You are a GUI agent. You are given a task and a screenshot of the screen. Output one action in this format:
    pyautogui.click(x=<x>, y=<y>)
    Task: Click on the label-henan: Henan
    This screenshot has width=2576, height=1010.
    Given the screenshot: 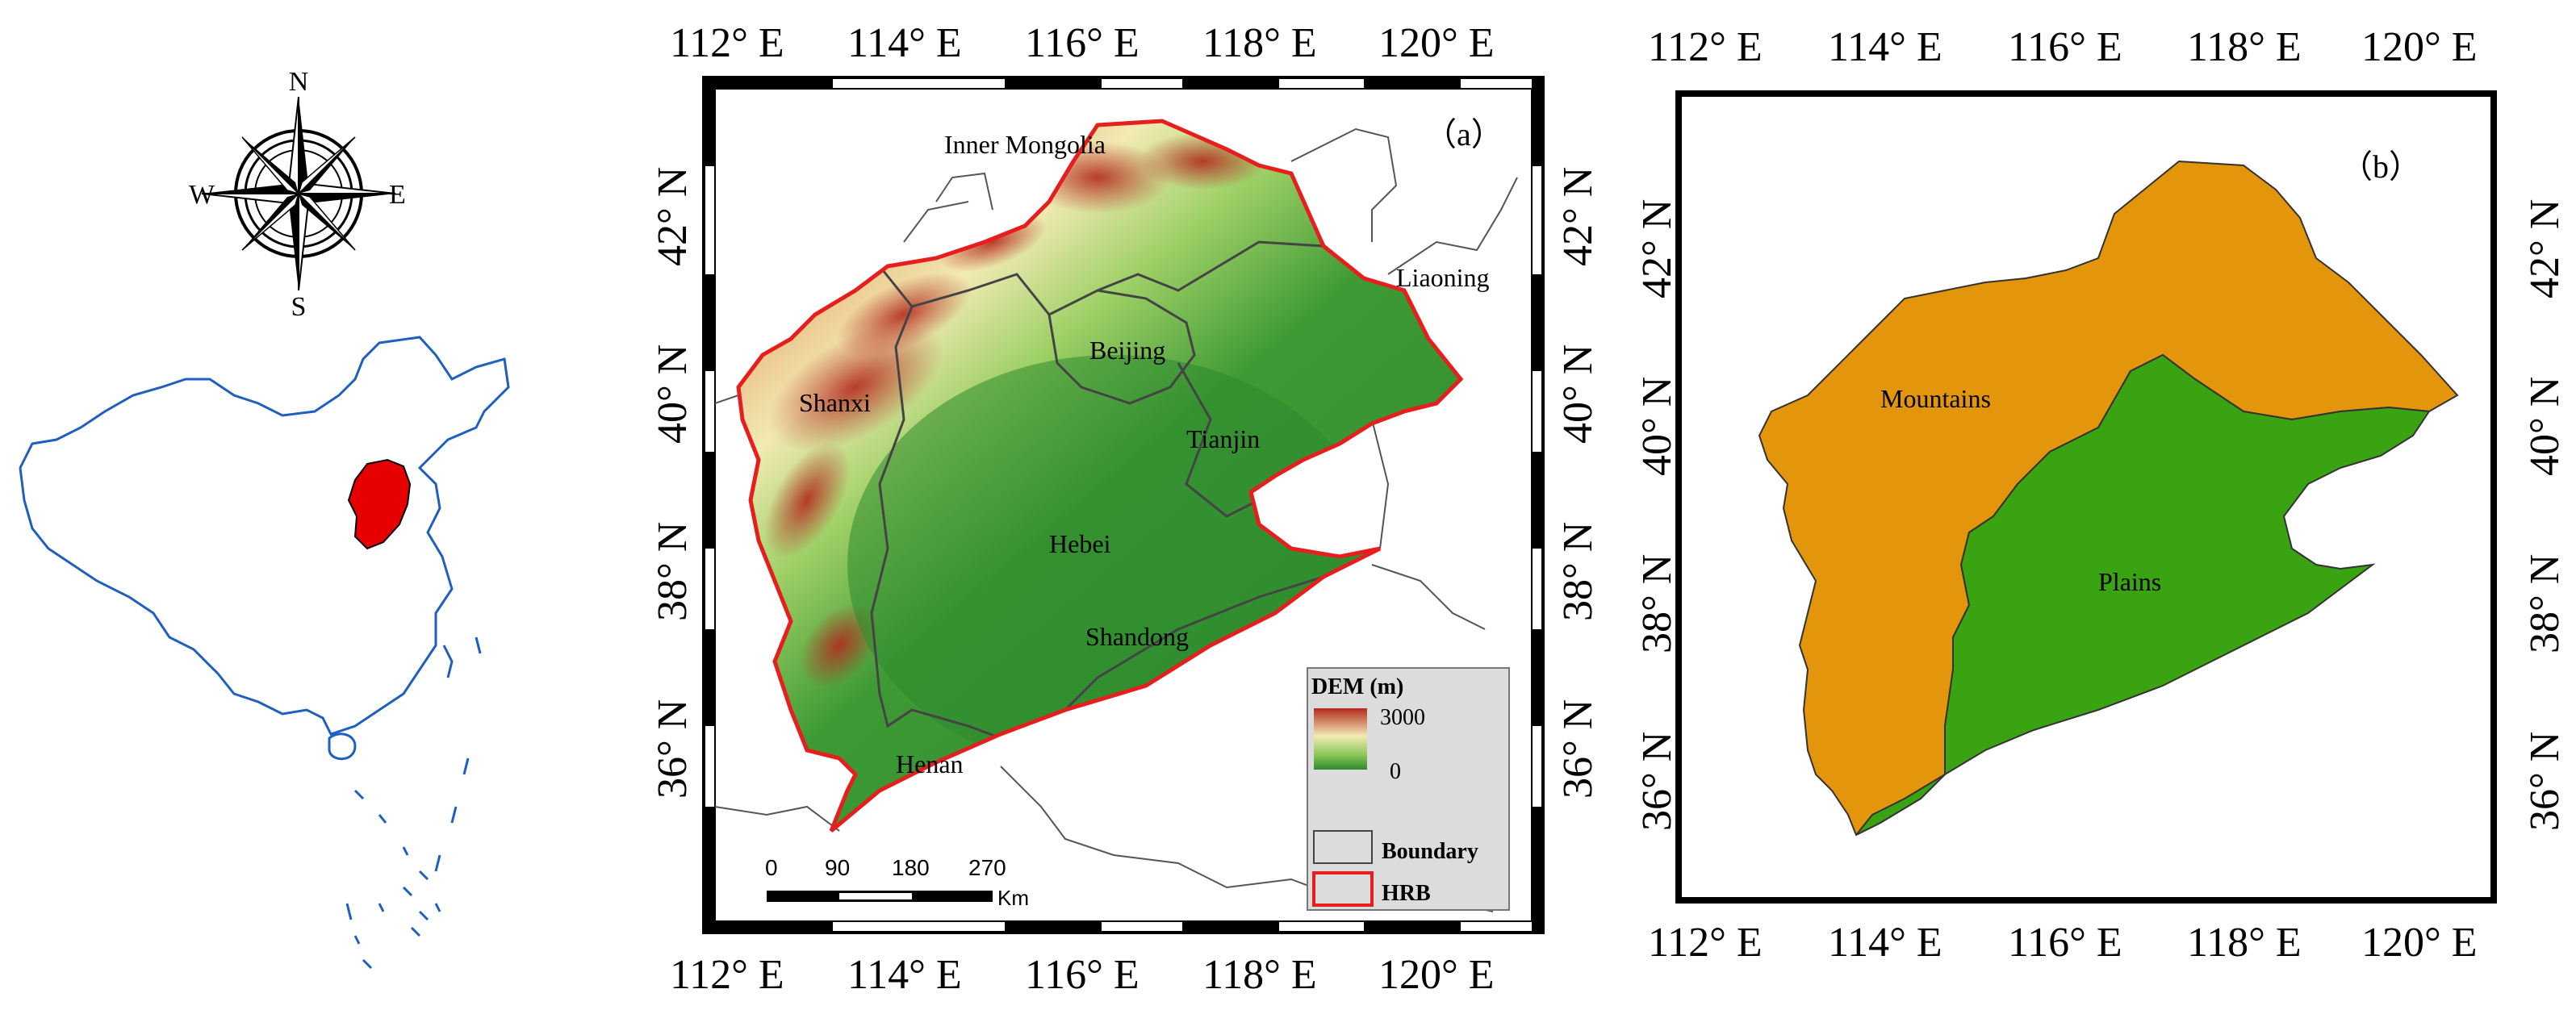 What is the action you would take?
    pyautogui.click(x=930, y=763)
    